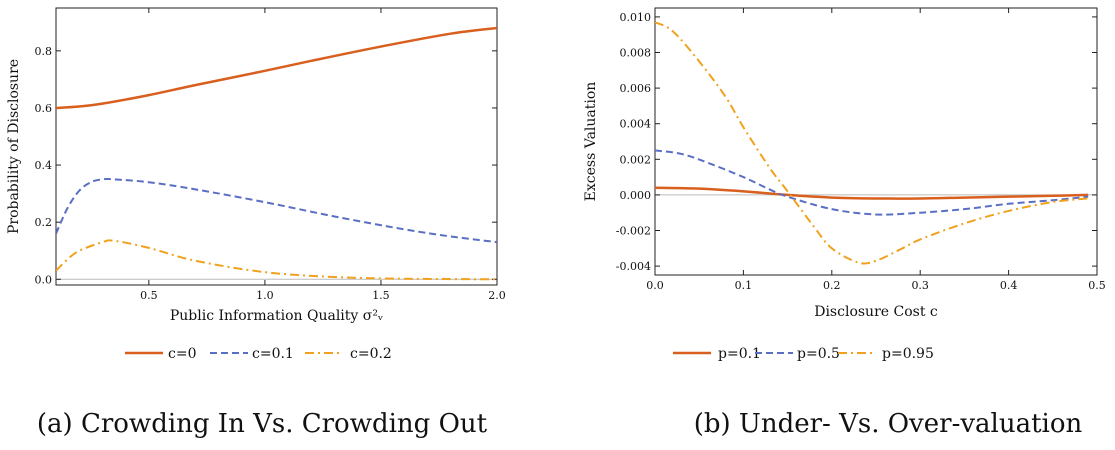  What do you see at coordinates (265, 295) in the screenshot?
I see `pa-xtick-label: 1.0` at bounding box center [265, 295].